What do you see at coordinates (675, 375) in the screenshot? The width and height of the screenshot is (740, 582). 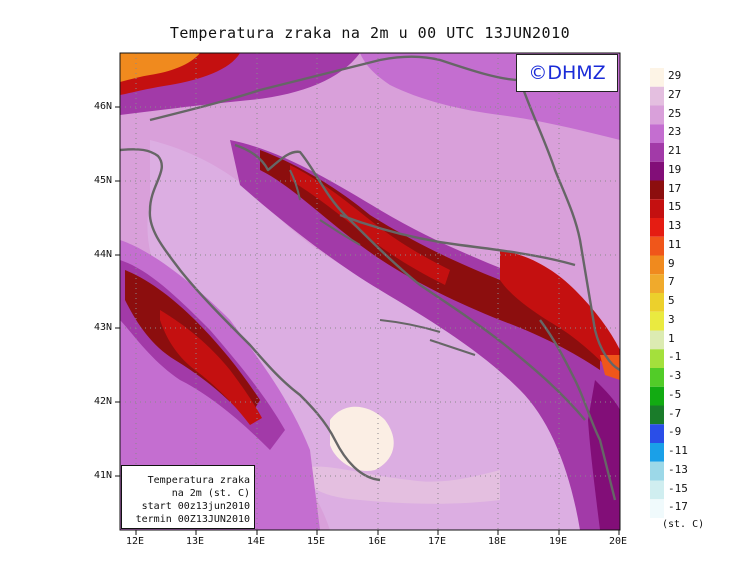 I see `colorbar-label: -3` at bounding box center [675, 375].